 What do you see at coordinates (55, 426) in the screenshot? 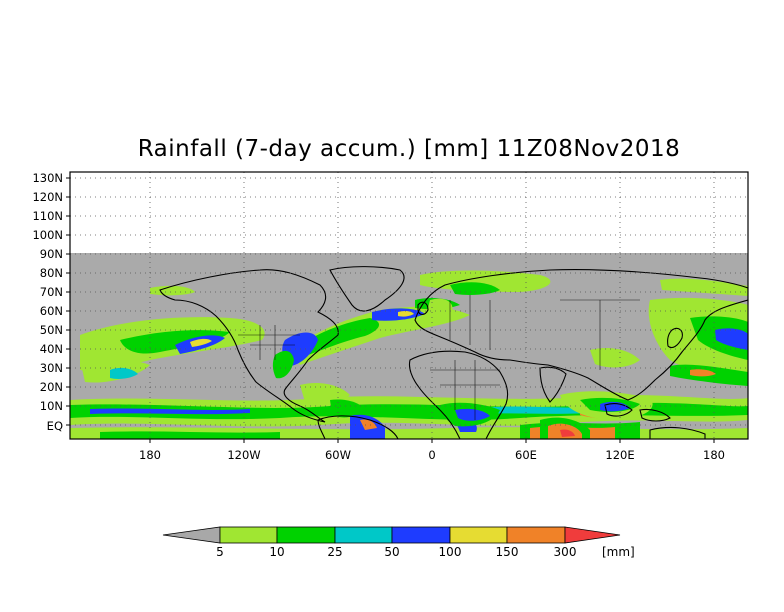
I see `lat-label-eq: EQ` at bounding box center [55, 426].